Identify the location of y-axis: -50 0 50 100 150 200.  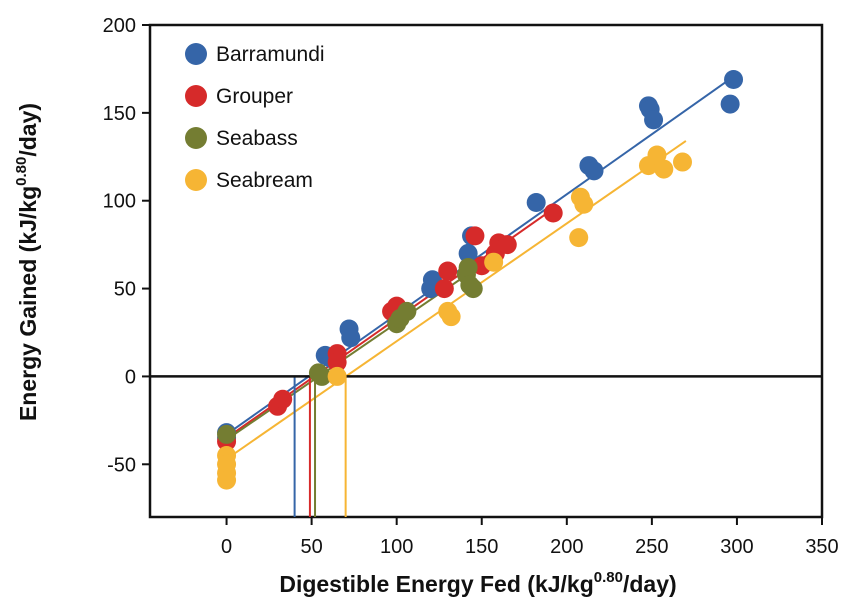
(126, 245).